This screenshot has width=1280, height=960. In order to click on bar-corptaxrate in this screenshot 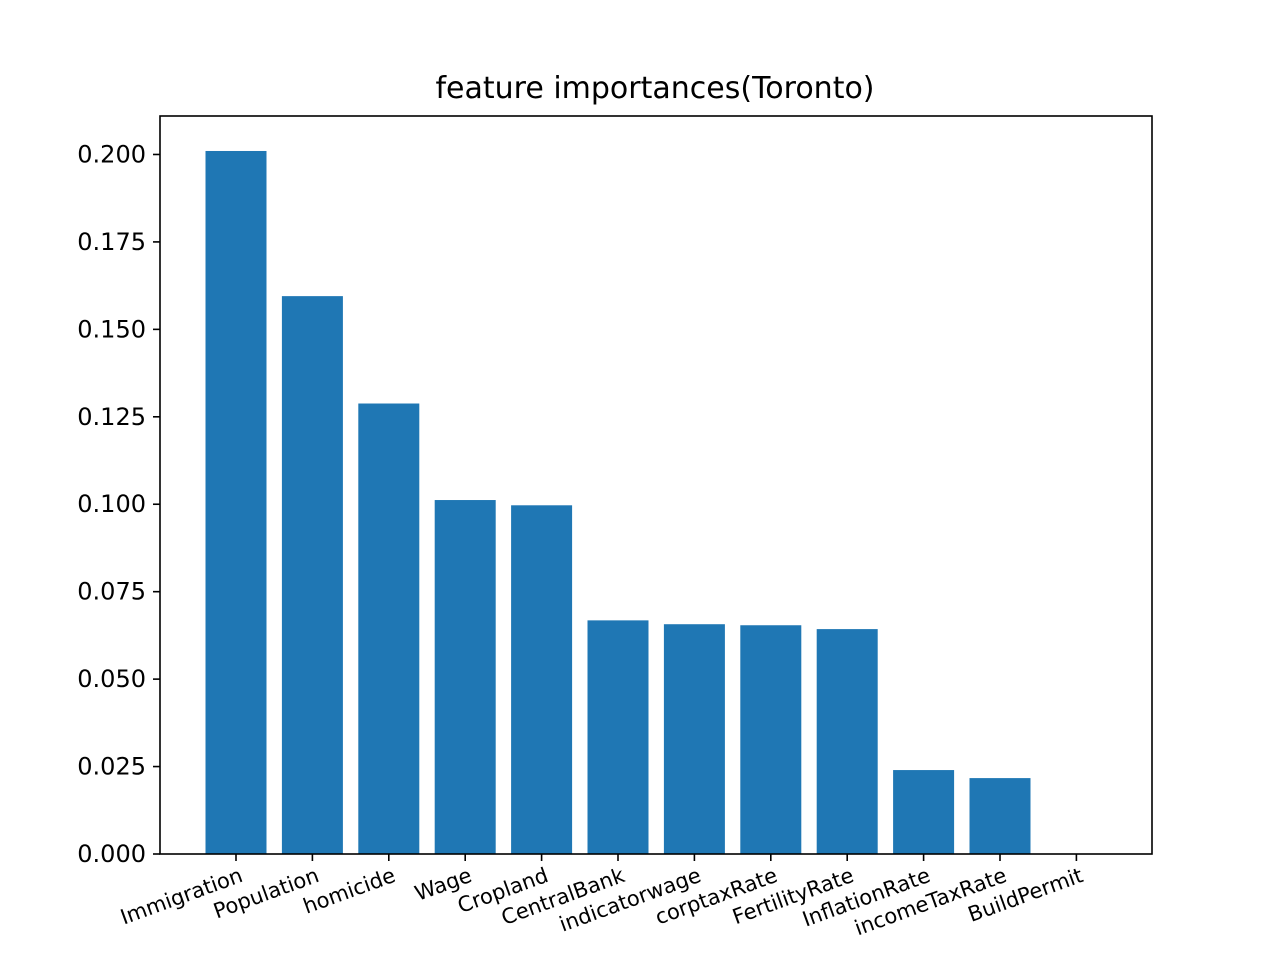, I will do `click(771, 739)`.